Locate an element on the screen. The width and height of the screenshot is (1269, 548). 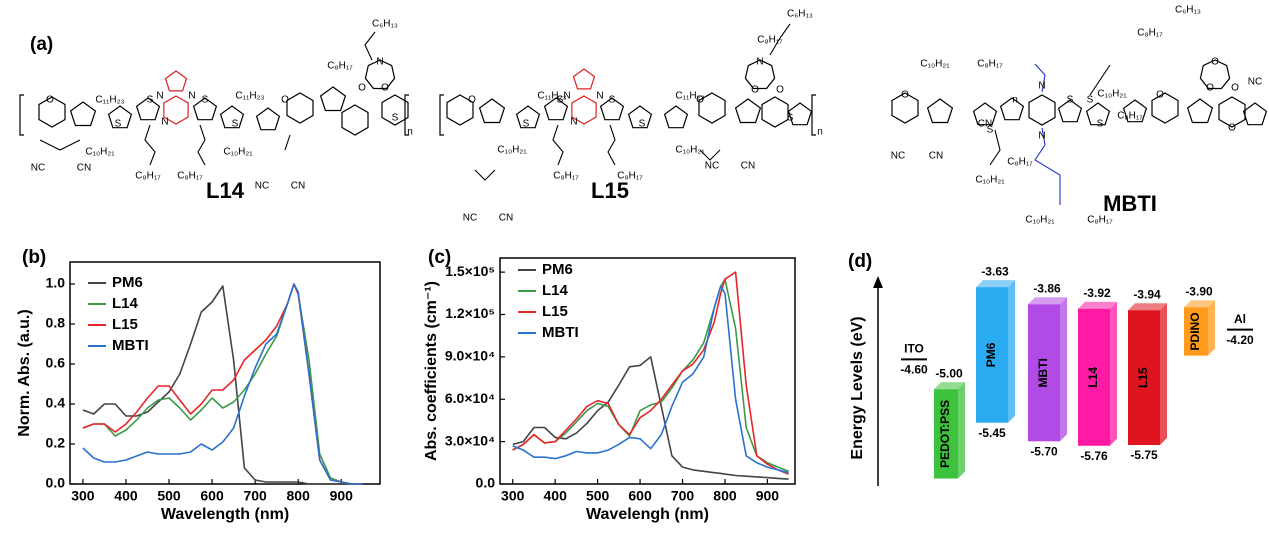
level-value: -5.70 is located at coordinates (1044, 451).